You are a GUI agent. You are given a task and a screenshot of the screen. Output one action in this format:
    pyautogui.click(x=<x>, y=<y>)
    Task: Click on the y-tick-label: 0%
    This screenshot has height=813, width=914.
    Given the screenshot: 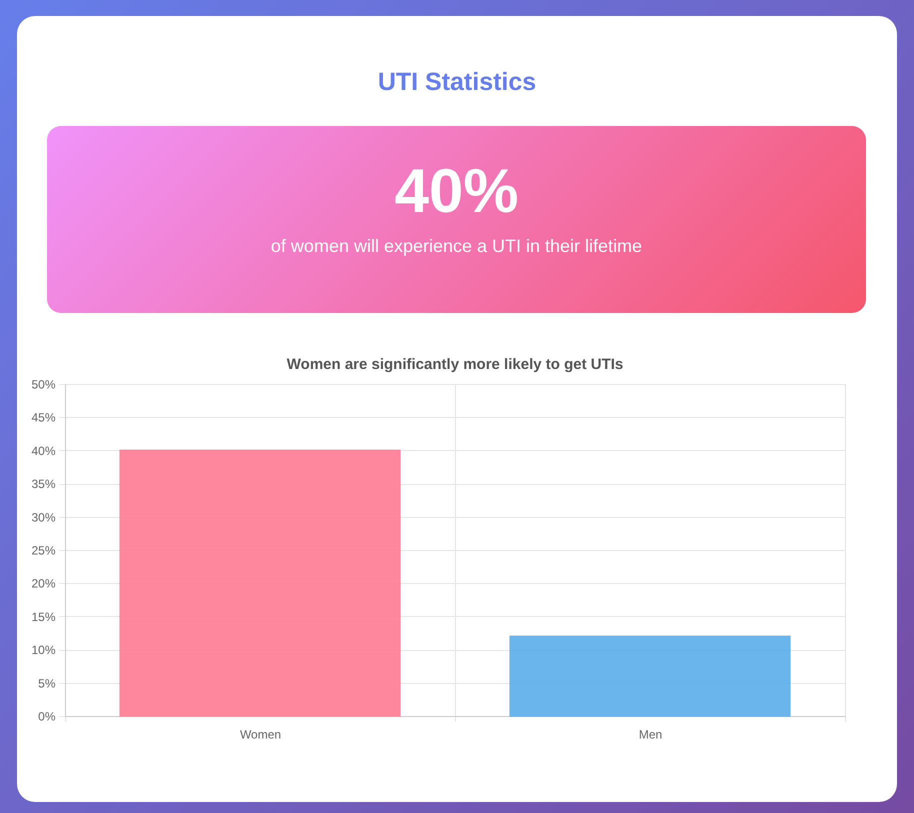 What is the action you would take?
    pyautogui.click(x=47, y=717)
    